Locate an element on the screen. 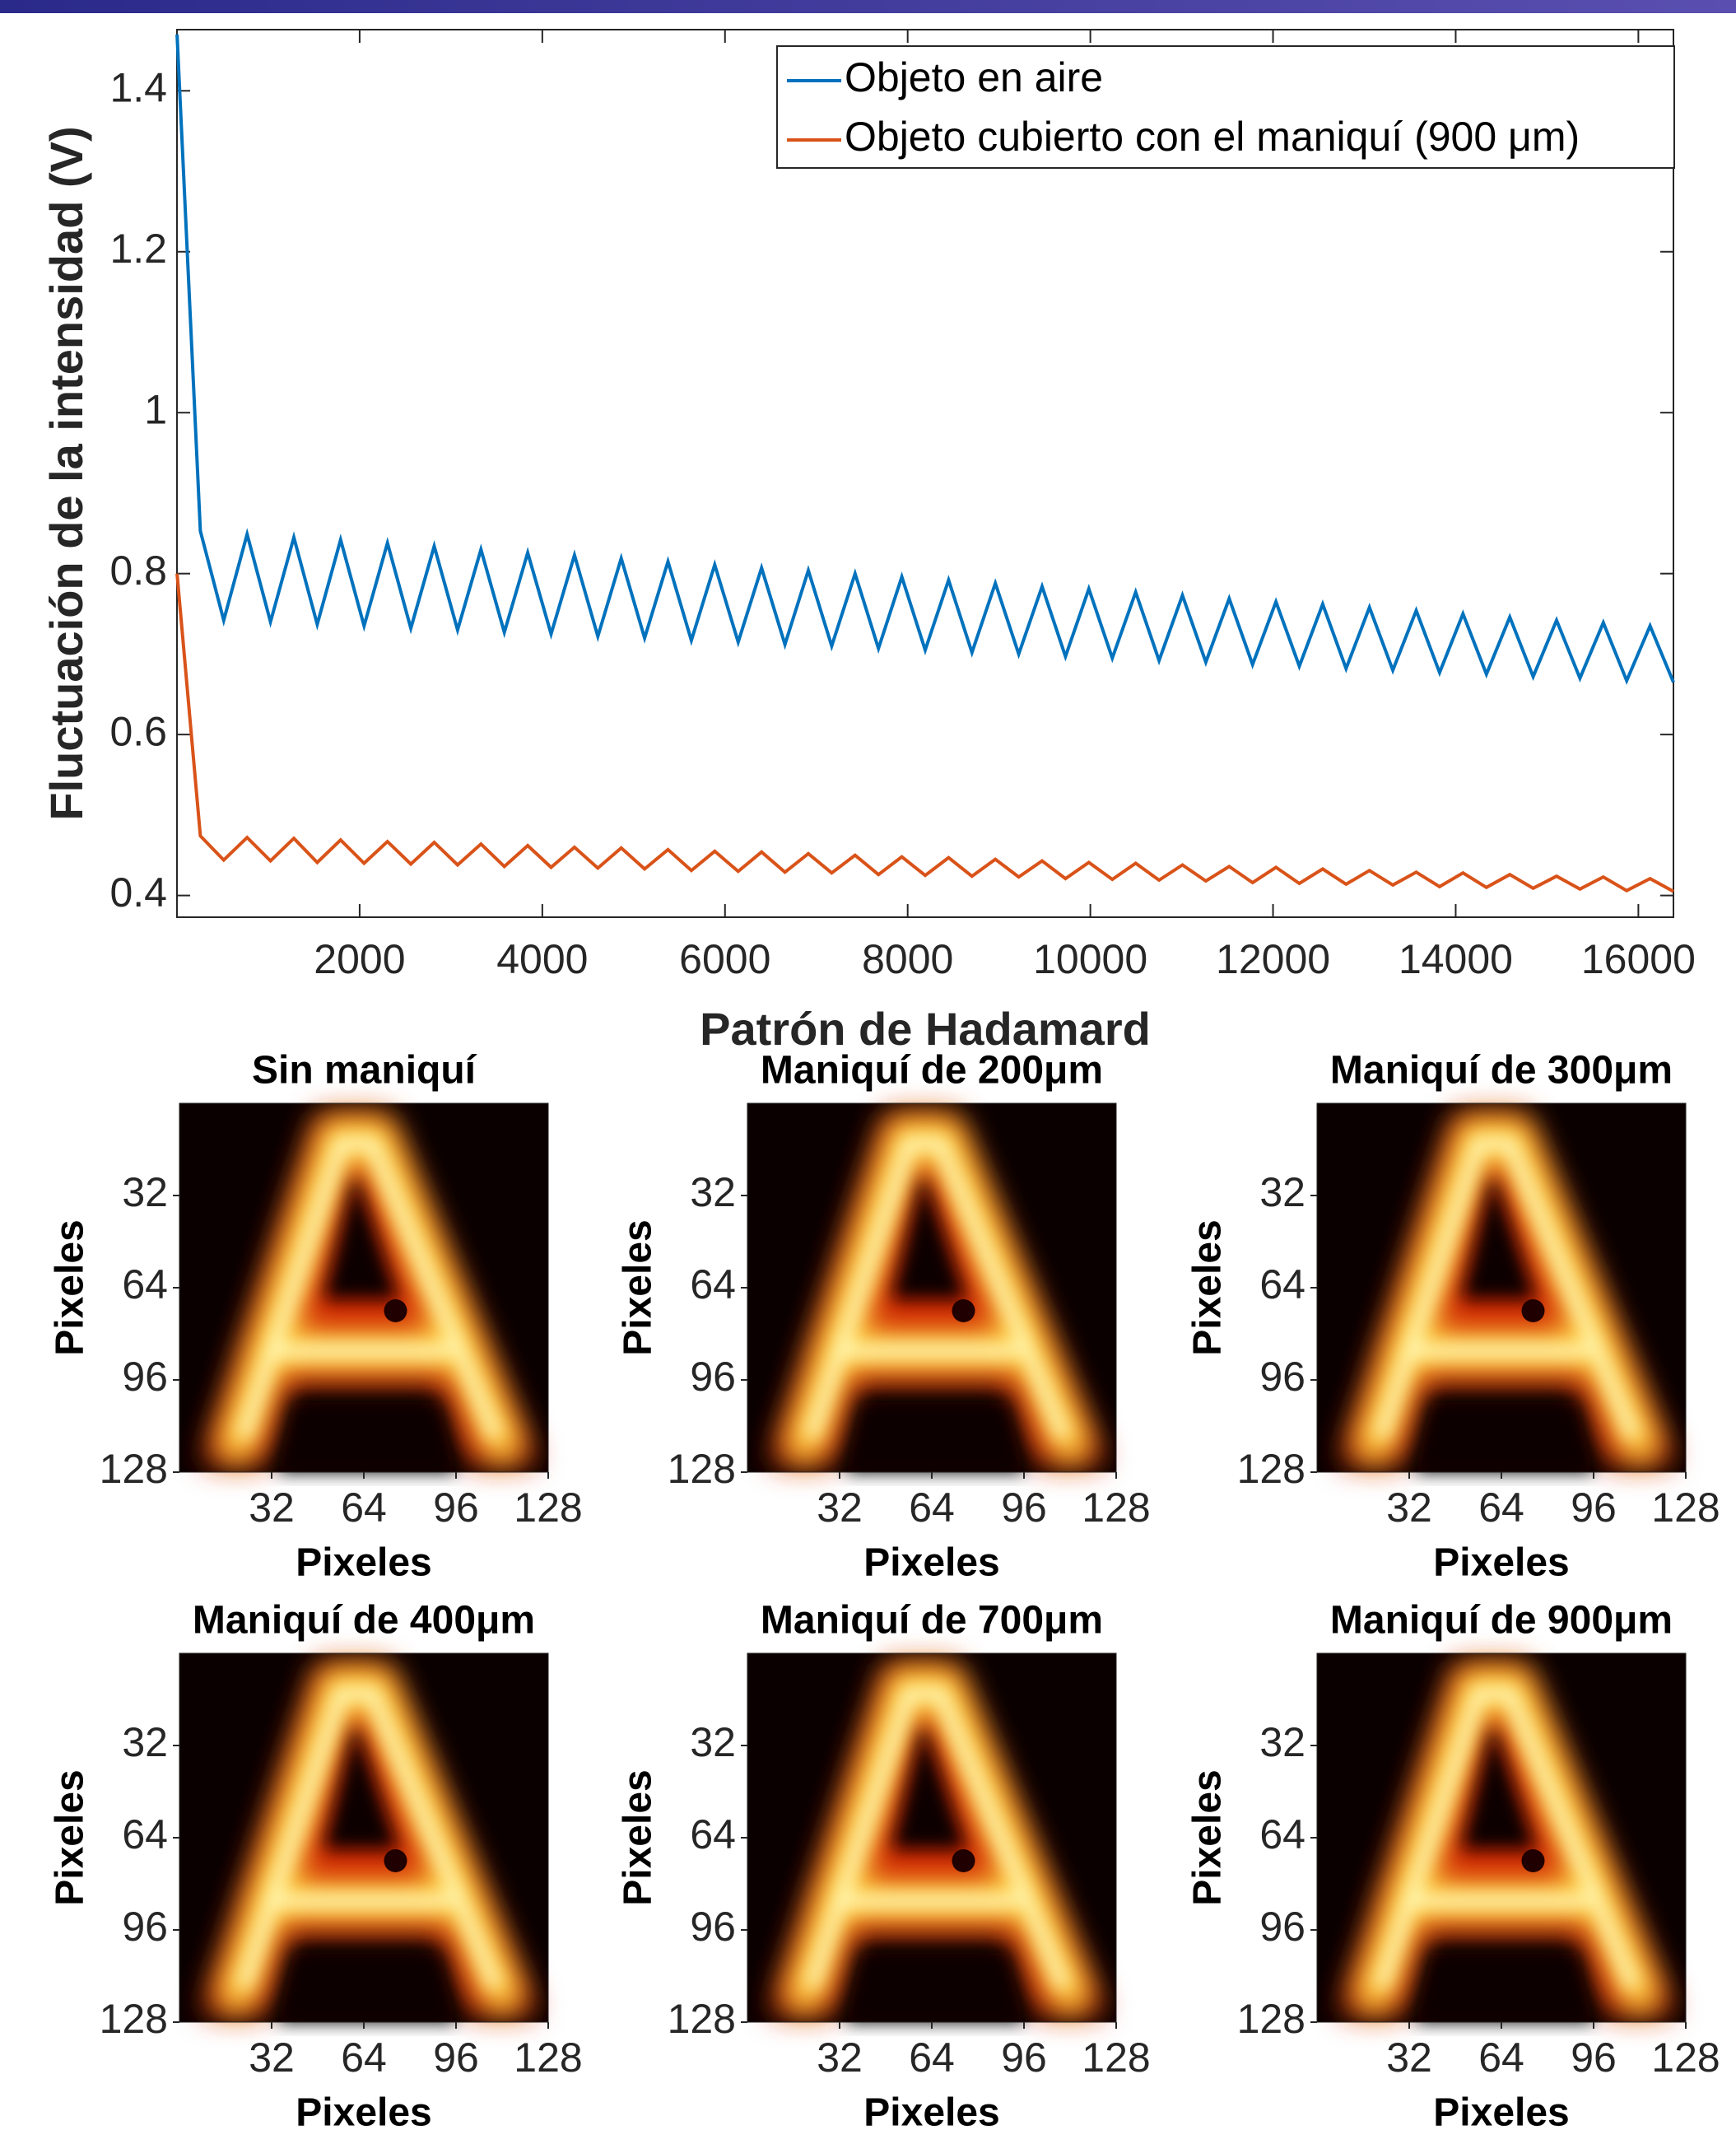  x-tick-label: 4000 is located at coordinates (542, 959).